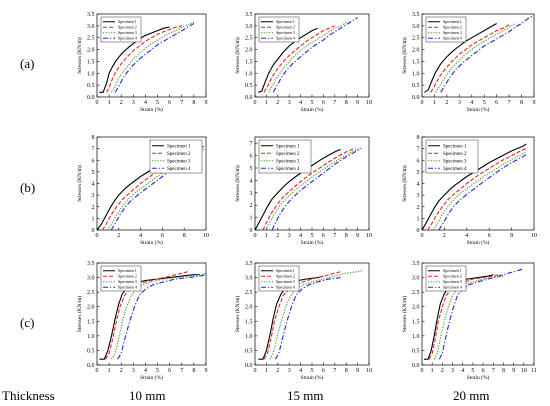 The width and height of the screenshot is (550, 406). Describe the element at coordinates (93, 196) in the screenshot. I see `y-tick-label: 3` at that location.